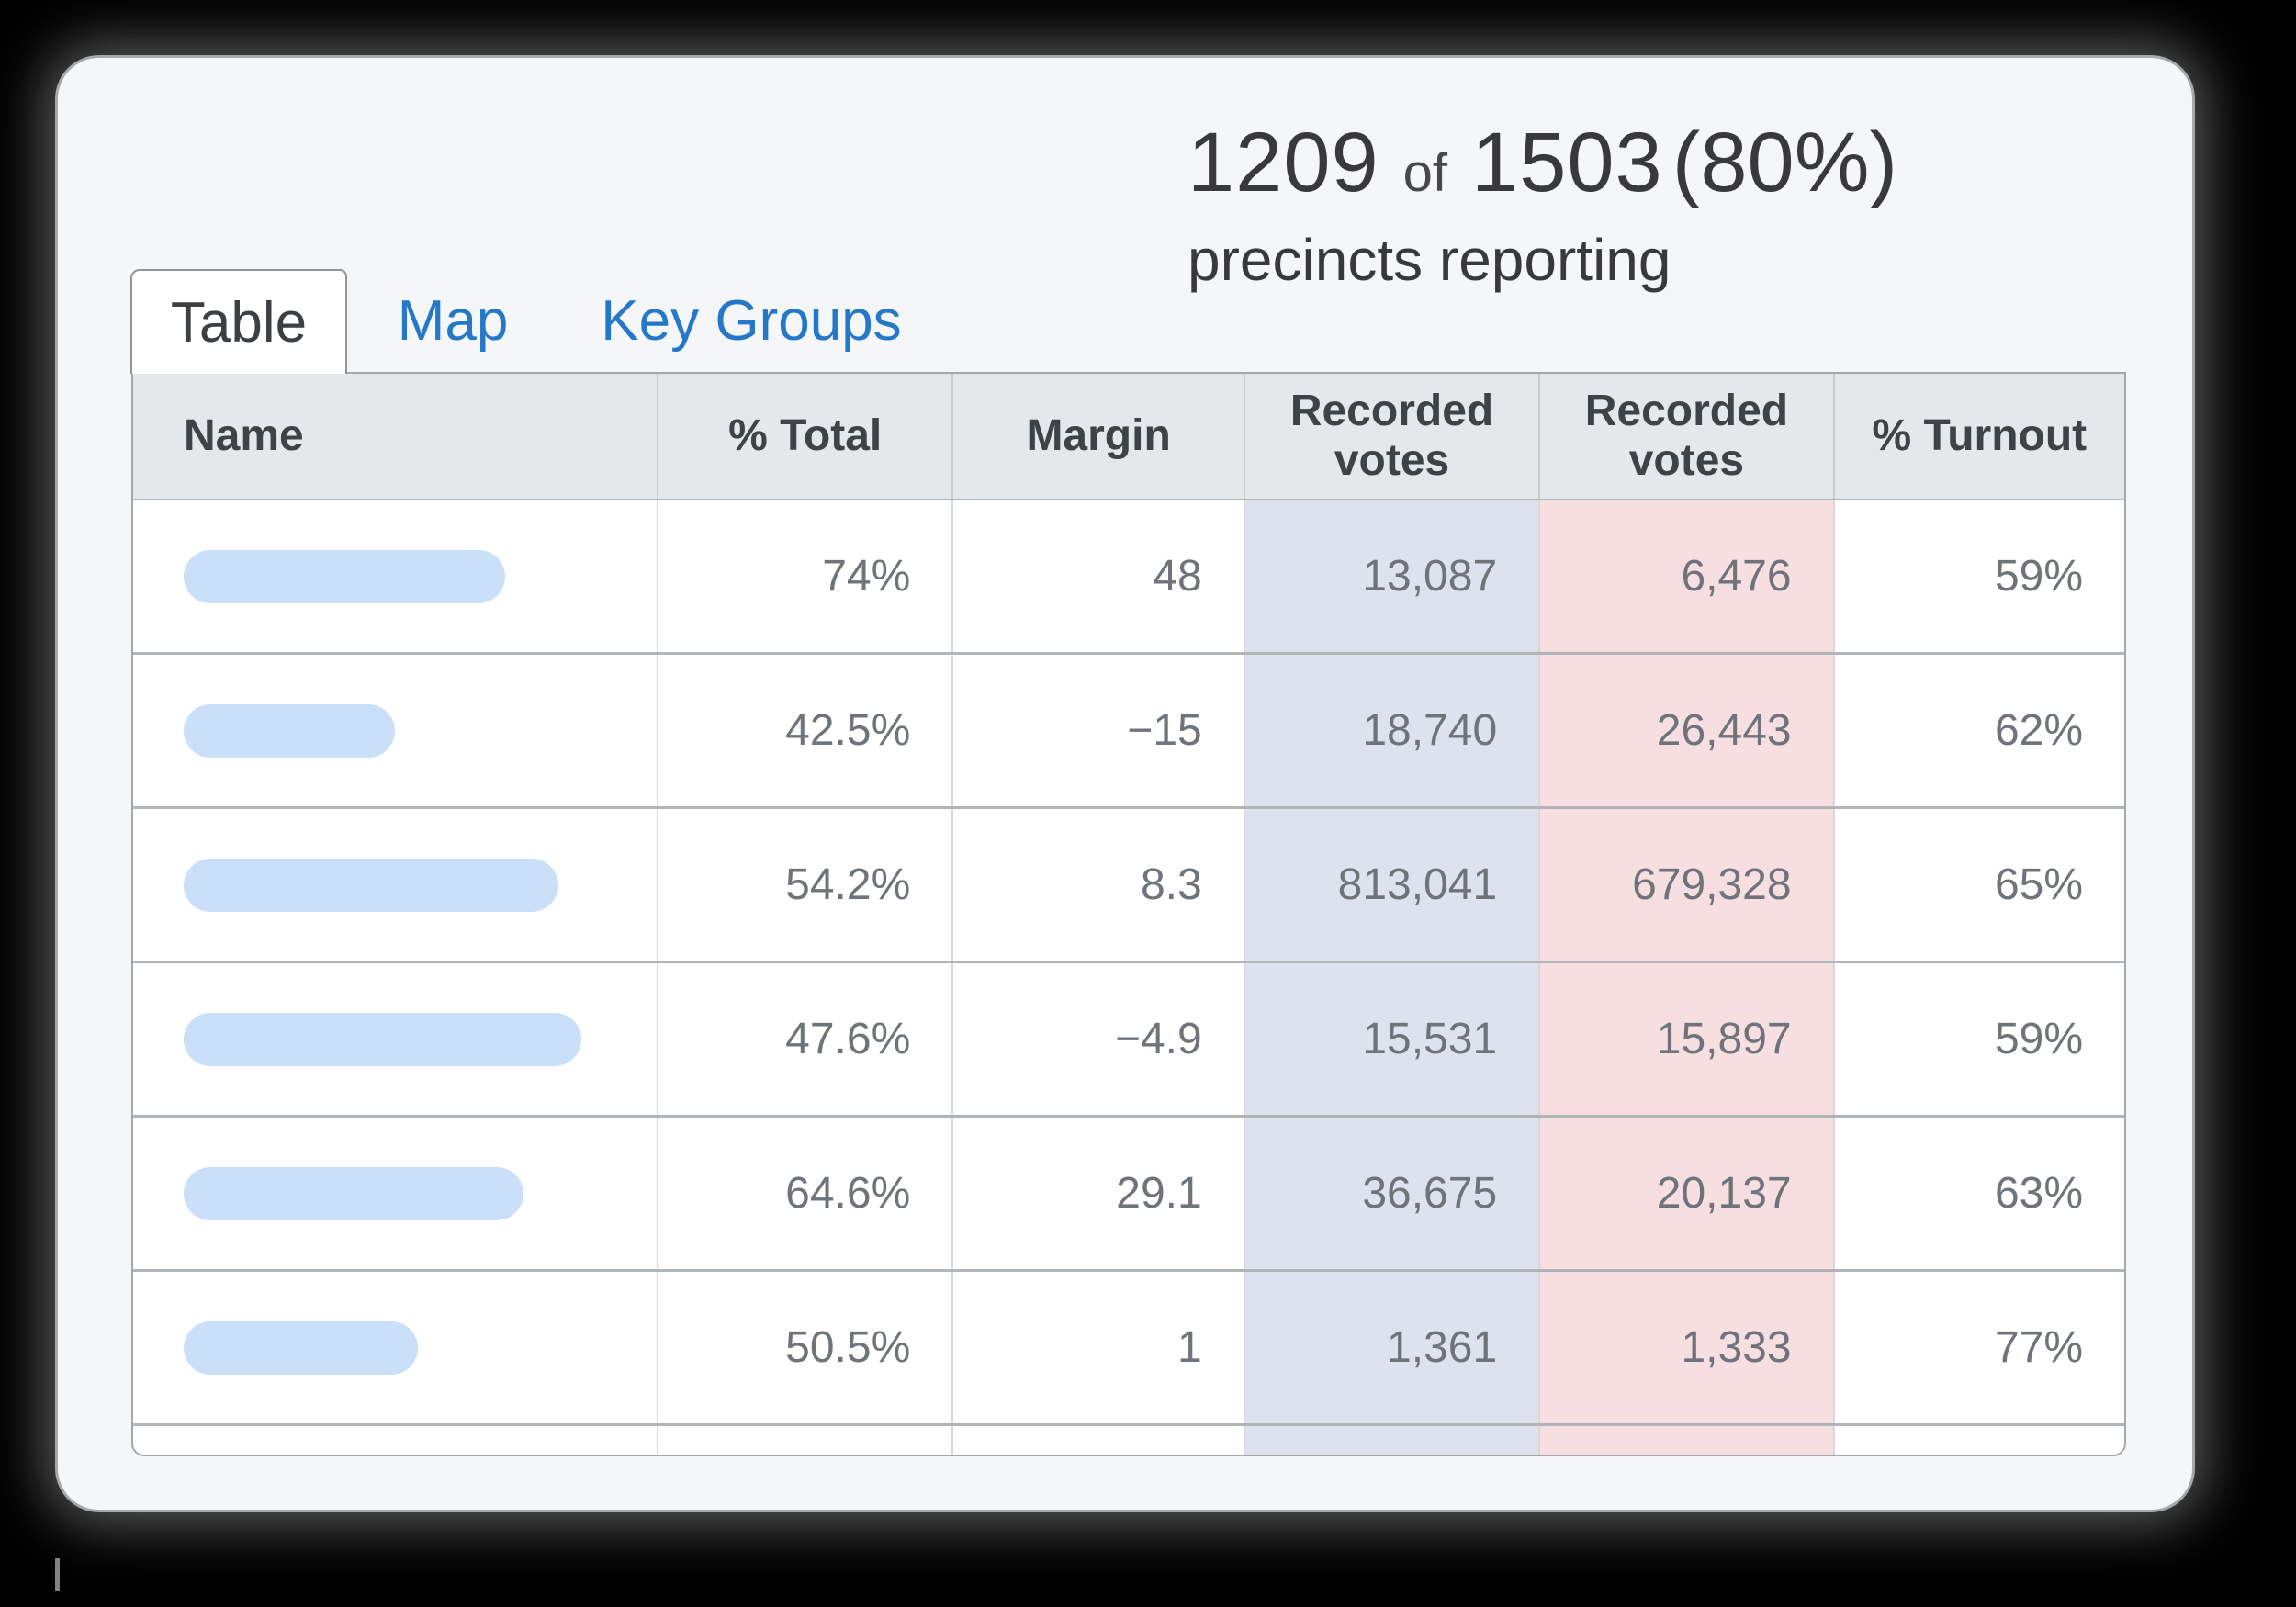 This screenshot has width=2296, height=1607. Describe the element at coordinates (1392, 730) in the screenshot. I see `votes-a-cell: 18,740` at that location.